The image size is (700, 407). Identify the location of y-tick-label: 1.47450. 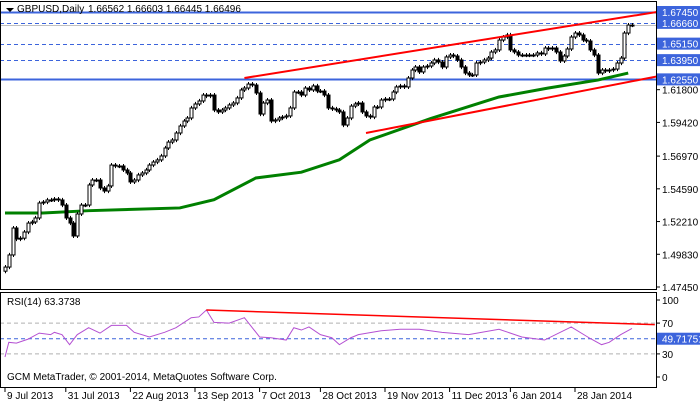
(680, 288).